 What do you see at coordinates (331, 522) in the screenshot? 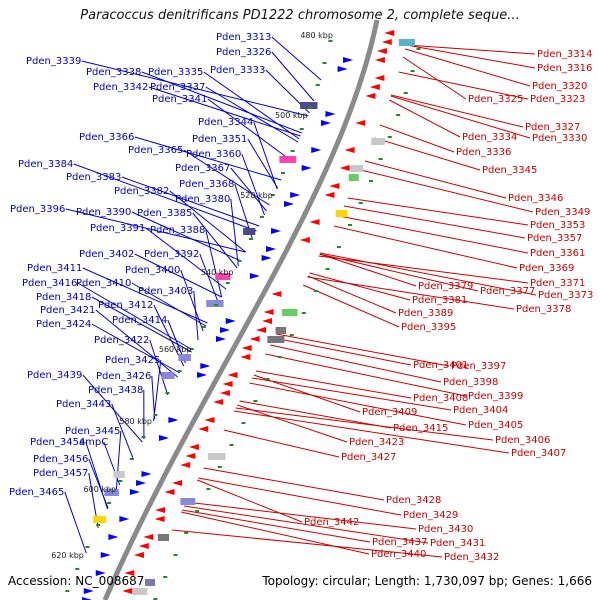
I see `gene-label-right: Pden_3442` at bounding box center [331, 522].